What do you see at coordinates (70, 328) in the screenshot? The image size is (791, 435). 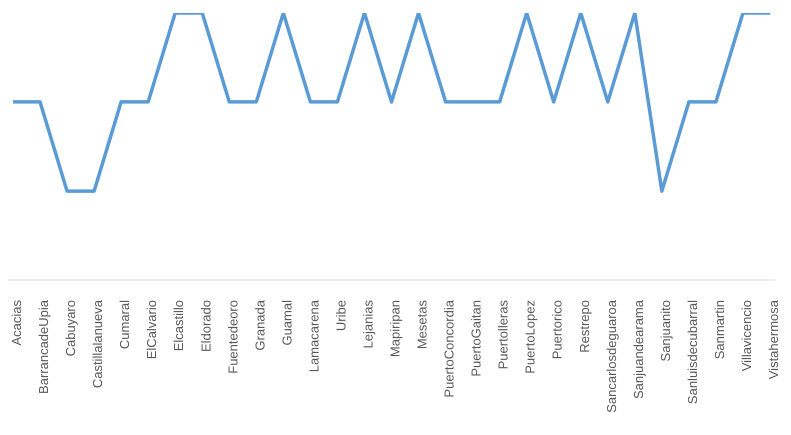 I see `x-tick-label: Cabuyaro` at bounding box center [70, 328].